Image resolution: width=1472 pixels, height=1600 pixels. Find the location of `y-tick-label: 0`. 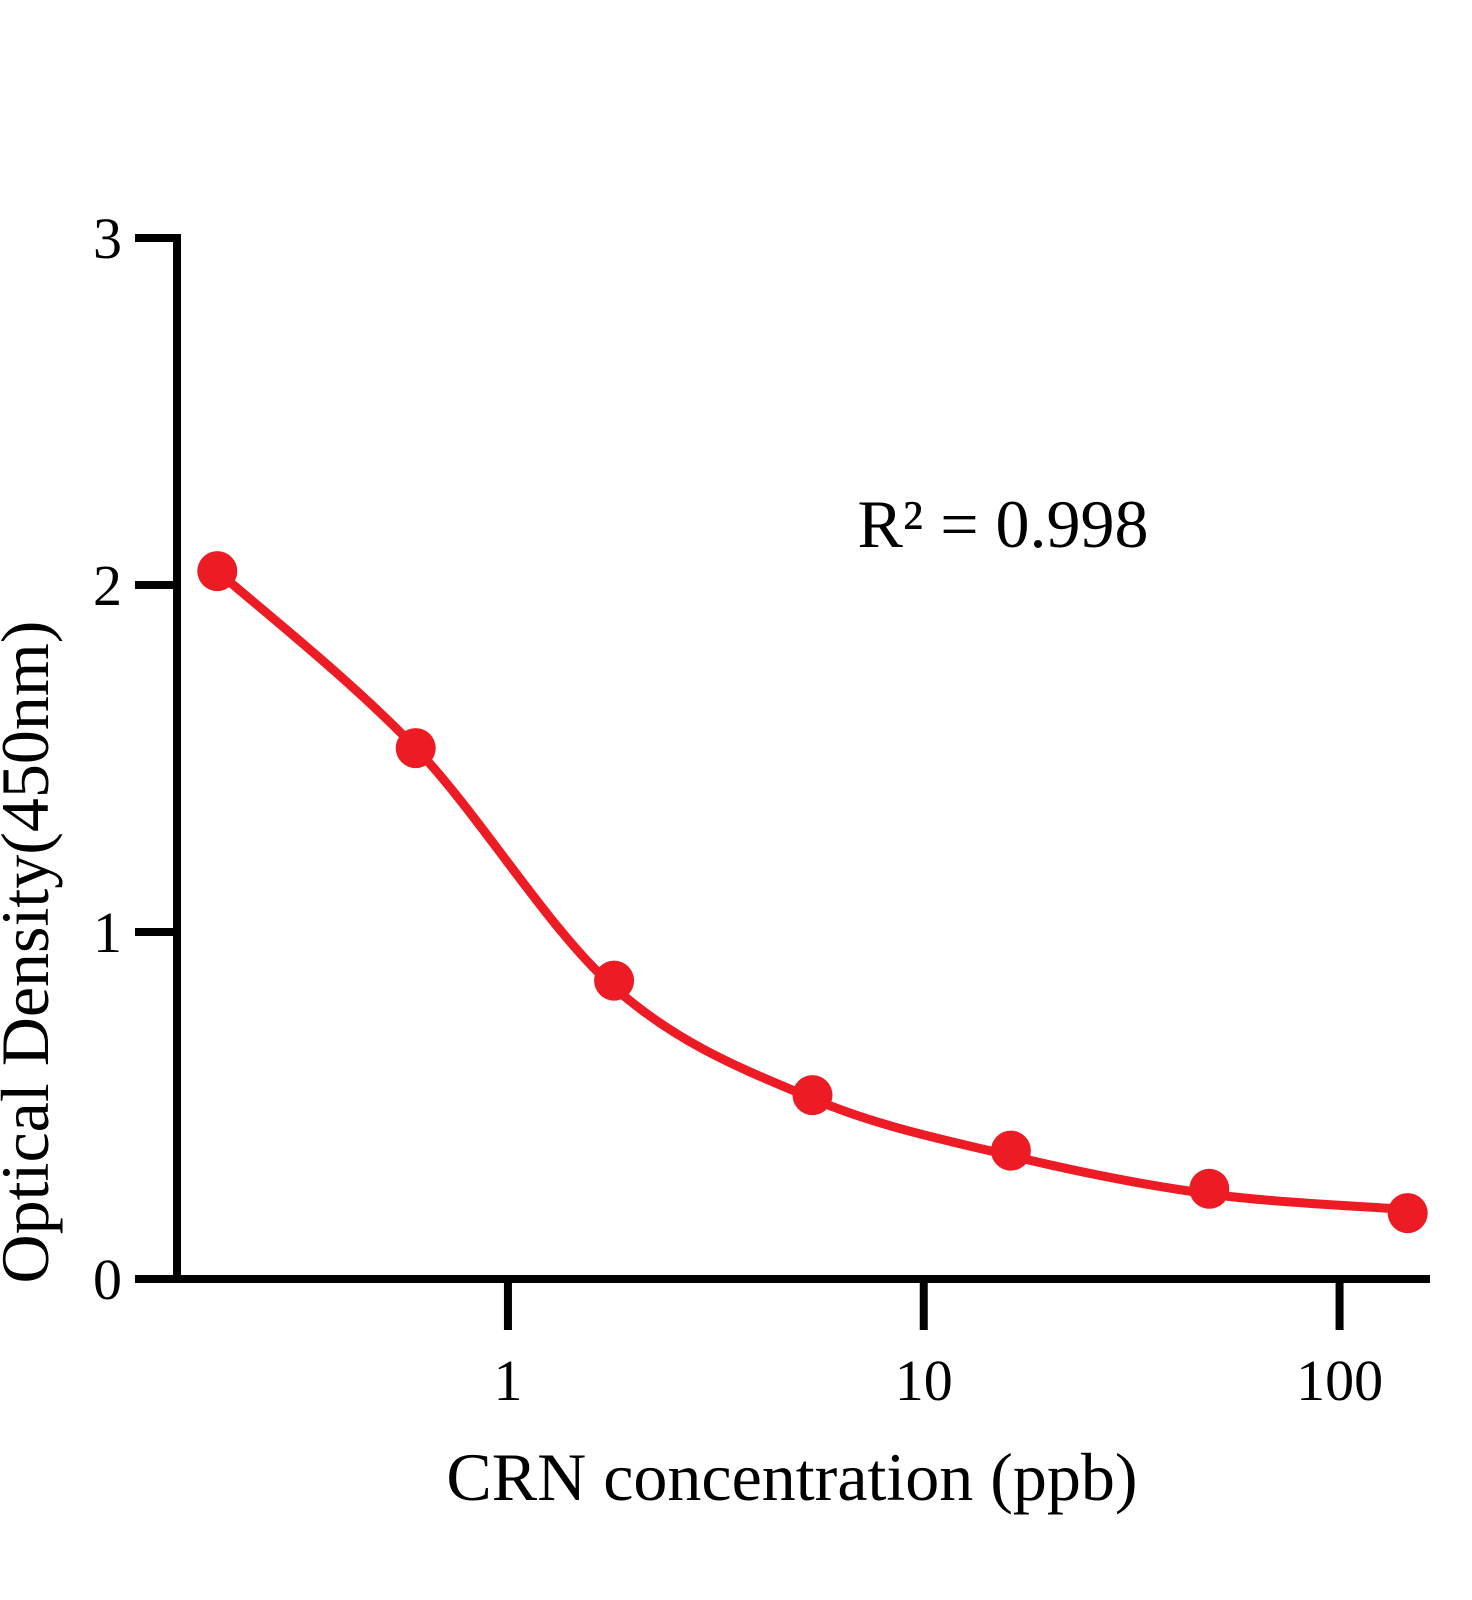

y-tick-label: 0 is located at coordinates (107, 1279).